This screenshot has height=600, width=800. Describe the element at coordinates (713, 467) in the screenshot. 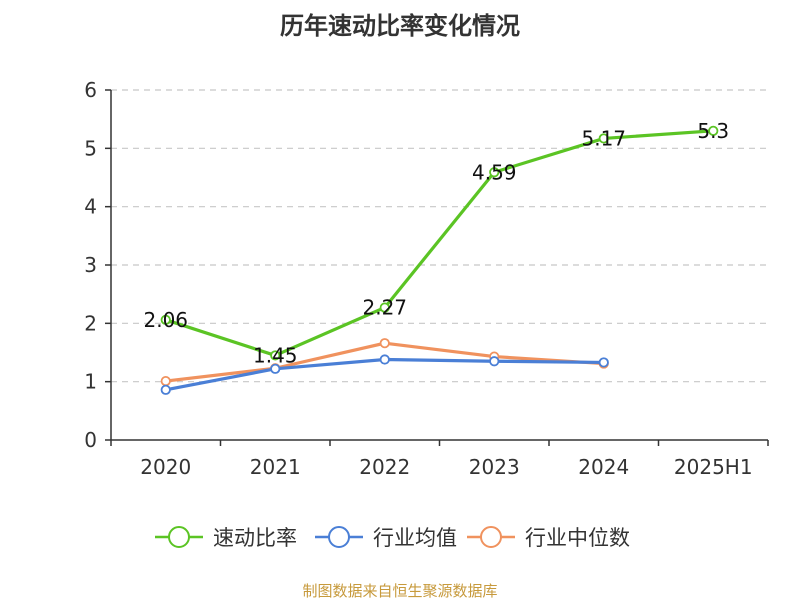

I see `x-tick-label: 2025H1` at that location.